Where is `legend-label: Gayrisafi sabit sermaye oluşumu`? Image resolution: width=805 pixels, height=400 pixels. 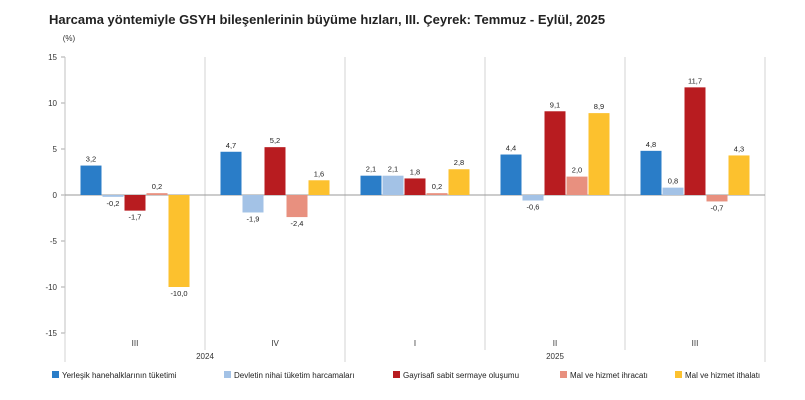
legend-label: Gayrisafi sabit sermaye oluşumu is located at coordinates (461, 375).